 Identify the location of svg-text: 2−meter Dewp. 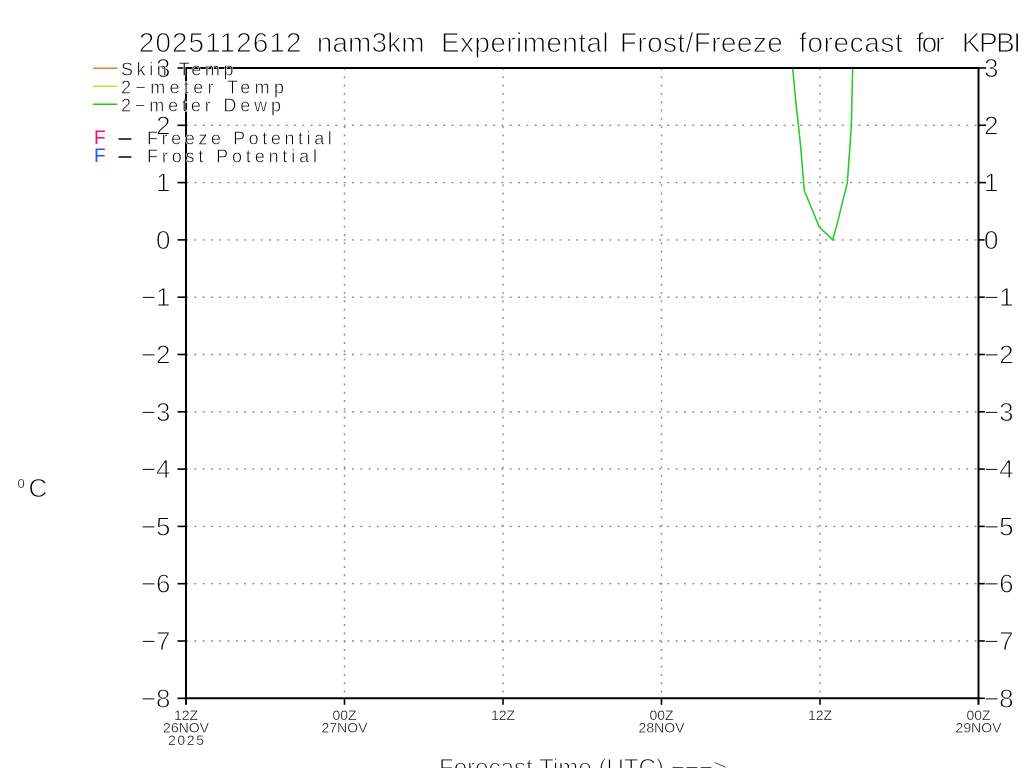
(201, 106).